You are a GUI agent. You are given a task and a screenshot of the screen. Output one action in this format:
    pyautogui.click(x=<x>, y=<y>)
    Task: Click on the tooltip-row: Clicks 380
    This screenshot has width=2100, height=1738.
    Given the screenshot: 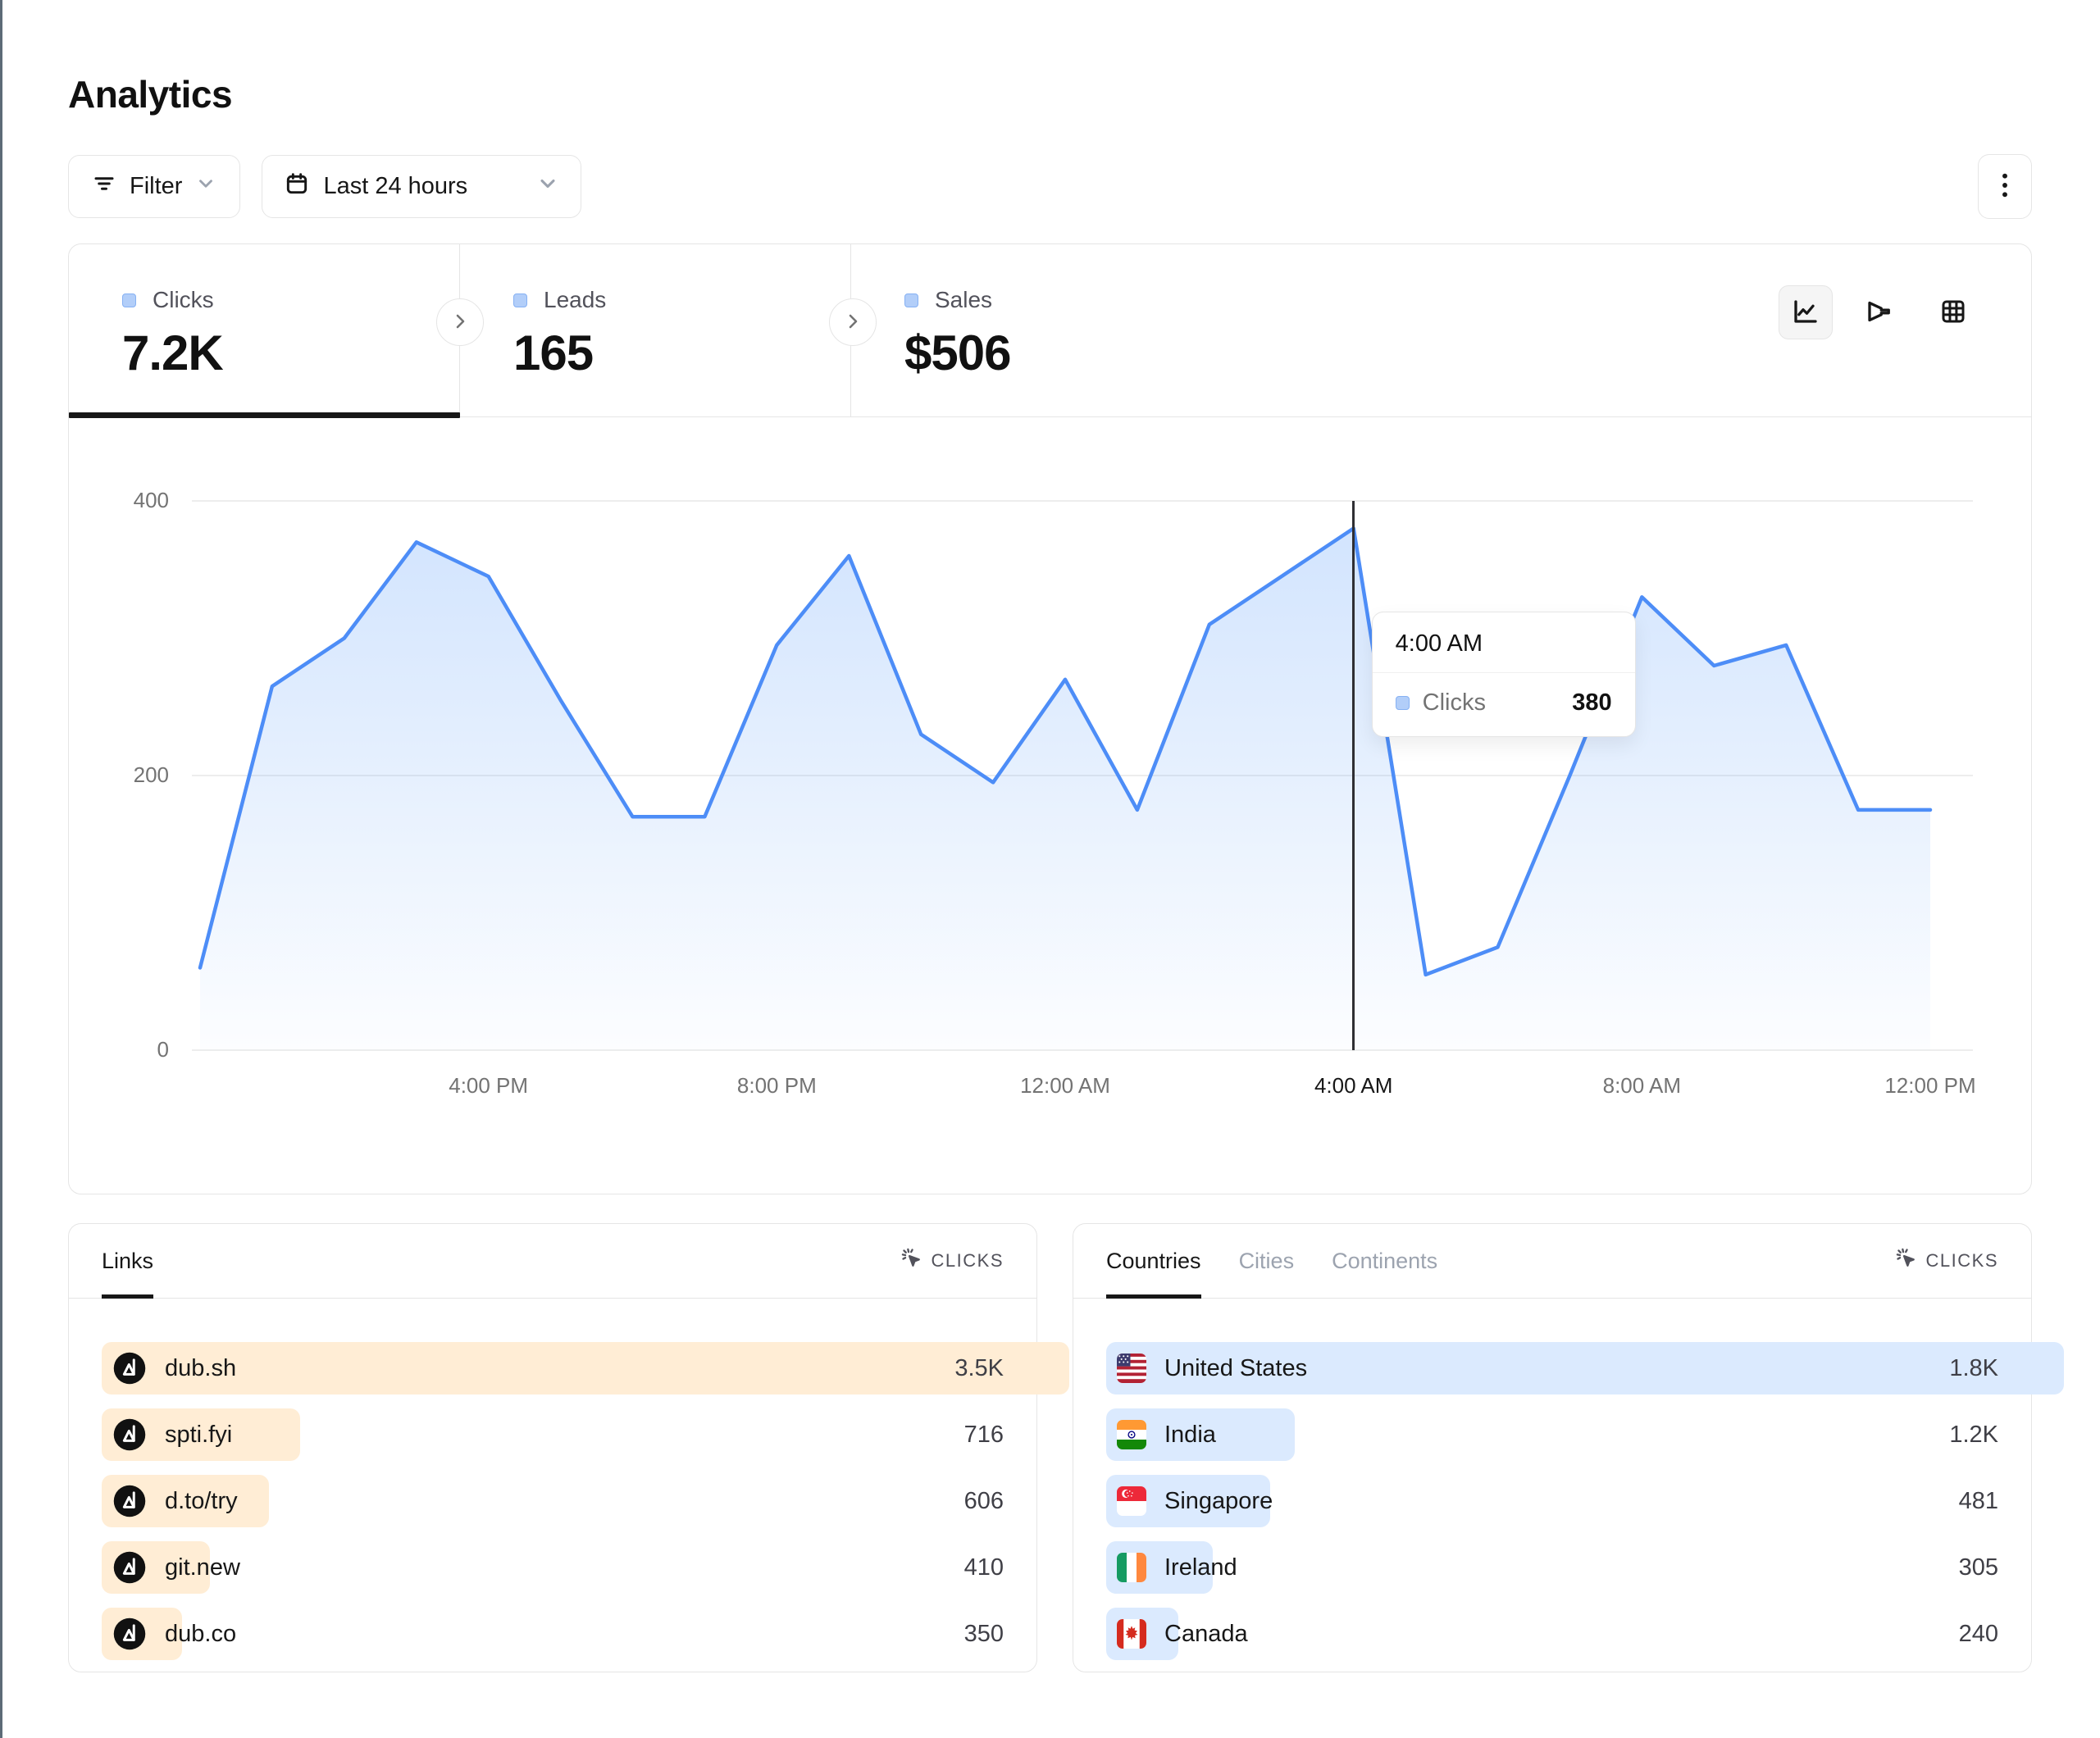 What is the action you would take?
    pyautogui.click(x=1504, y=704)
    